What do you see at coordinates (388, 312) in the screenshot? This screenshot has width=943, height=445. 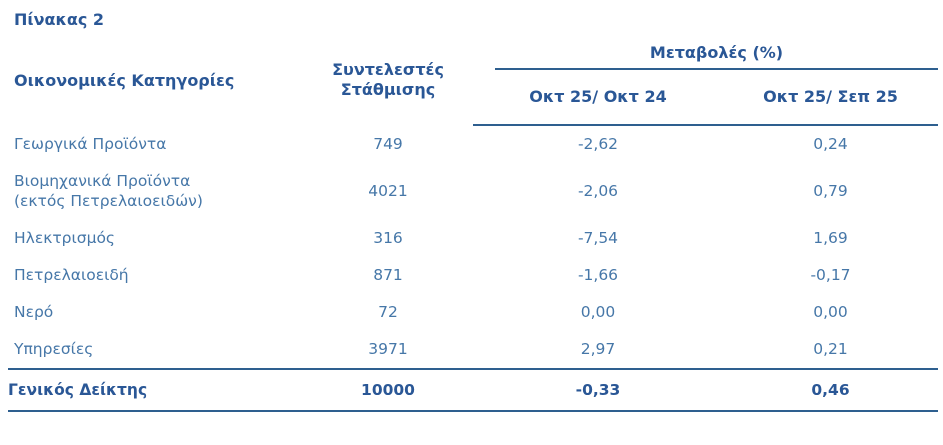 I see `weight-cell: 72` at bounding box center [388, 312].